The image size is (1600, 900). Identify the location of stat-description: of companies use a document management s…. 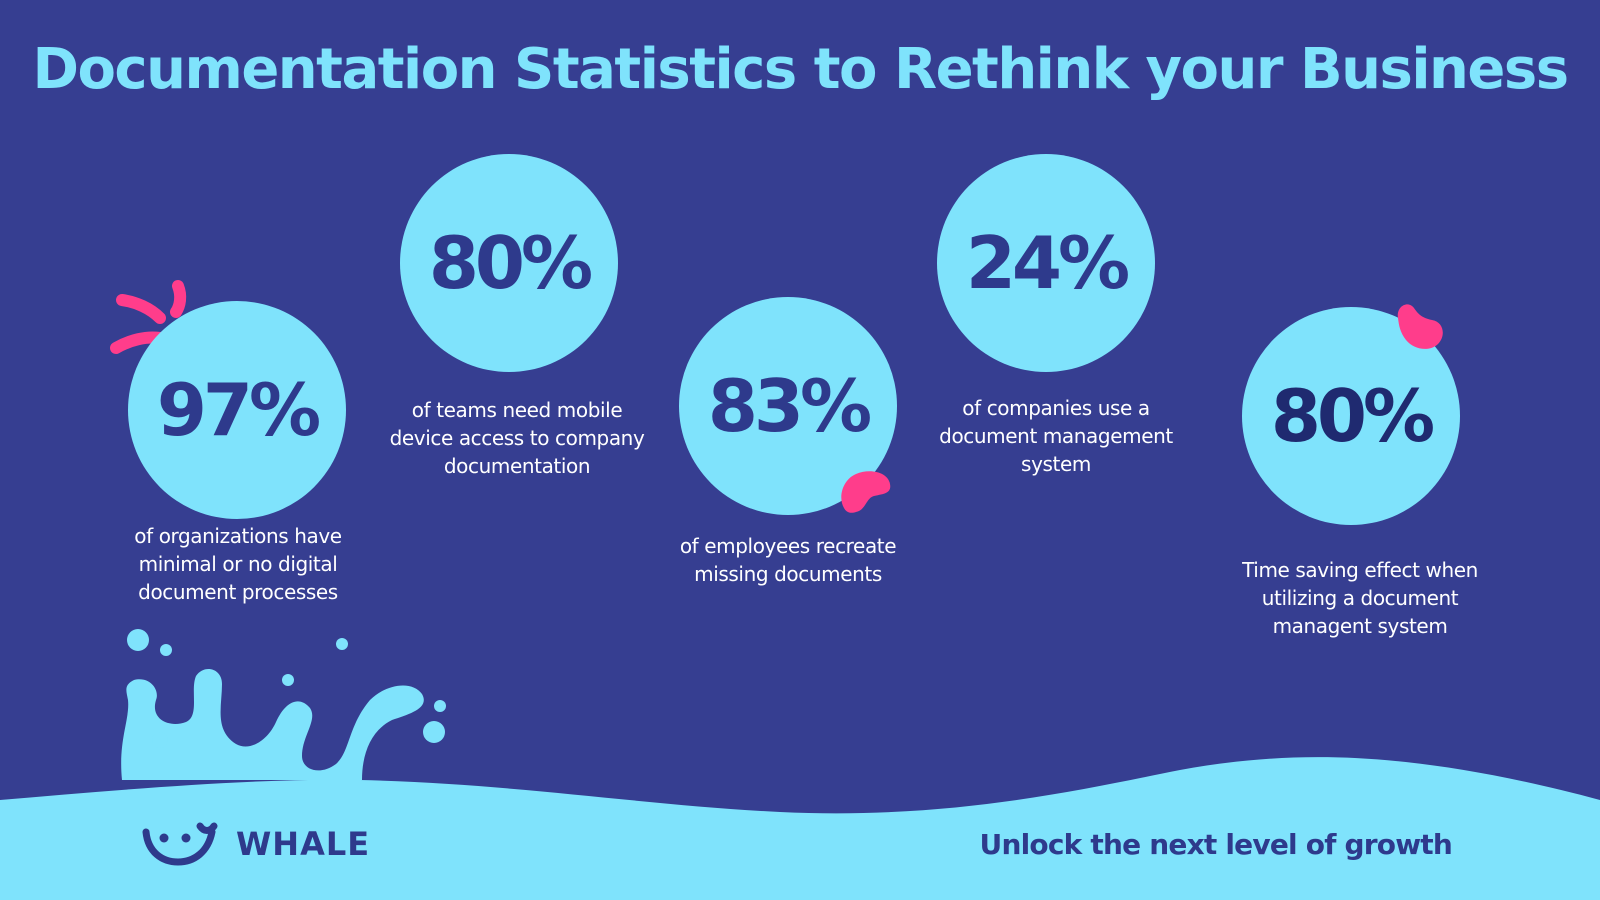
(1056, 436).